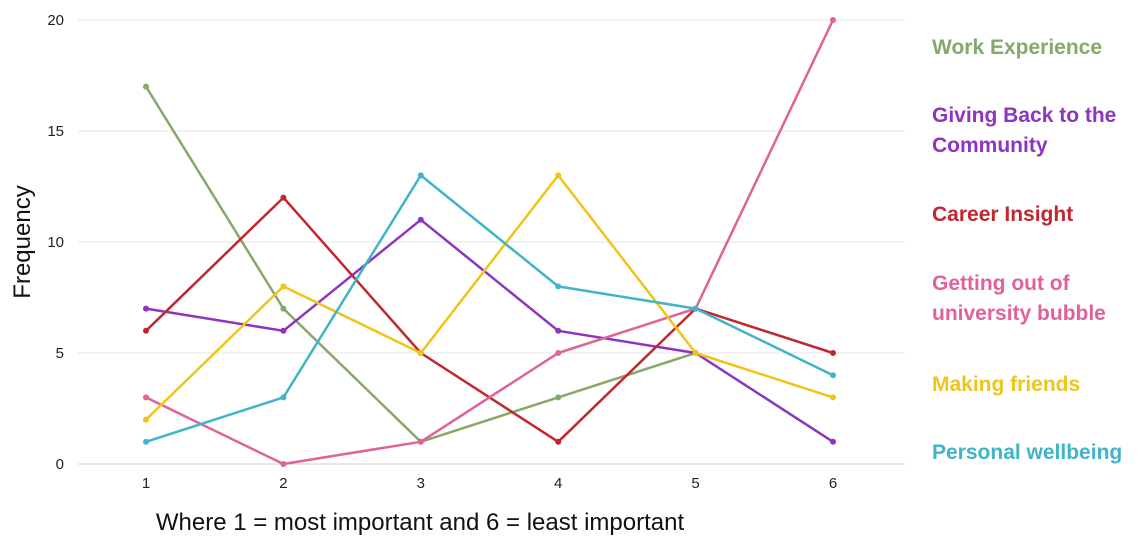 This screenshot has height=544, width=1144. Describe the element at coordinates (489, 483) in the screenshot. I see `x-axis-ticks: 1 2 3 4 5 6` at that location.